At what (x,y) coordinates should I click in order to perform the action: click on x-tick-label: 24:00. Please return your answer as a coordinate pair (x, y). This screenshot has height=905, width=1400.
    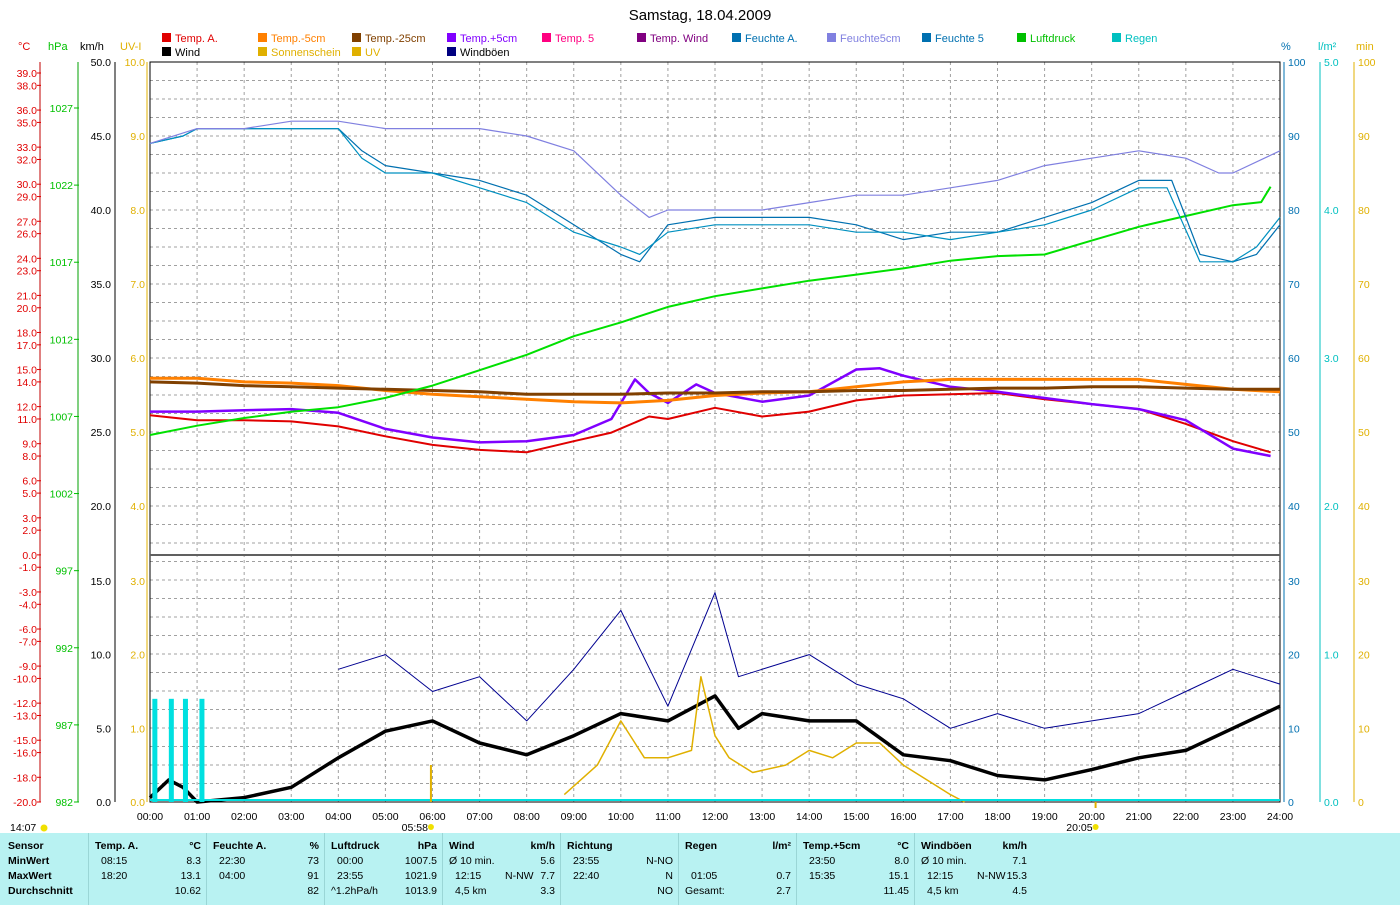
    Looking at the image, I should click on (1280, 817).